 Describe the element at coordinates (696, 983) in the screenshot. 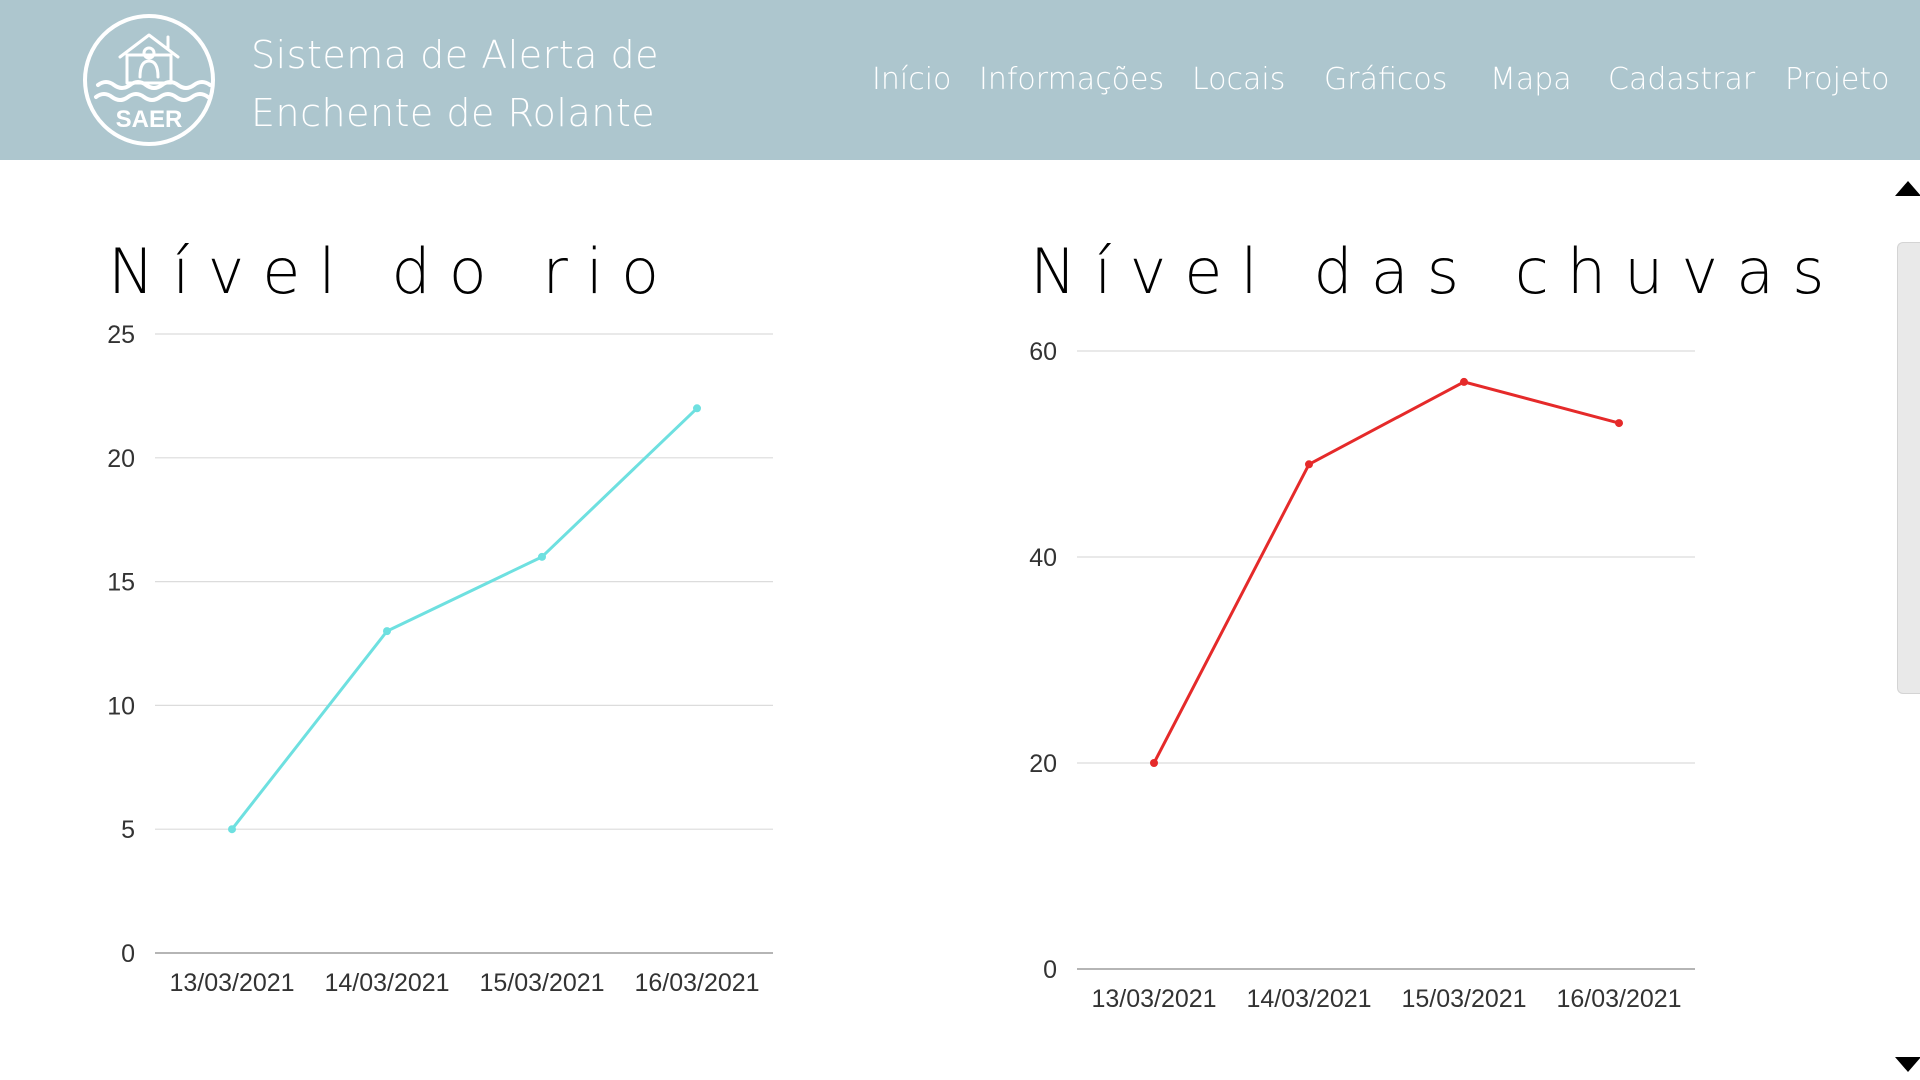

I see `chart1-x-tick-label: 16/03/2021` at that location.